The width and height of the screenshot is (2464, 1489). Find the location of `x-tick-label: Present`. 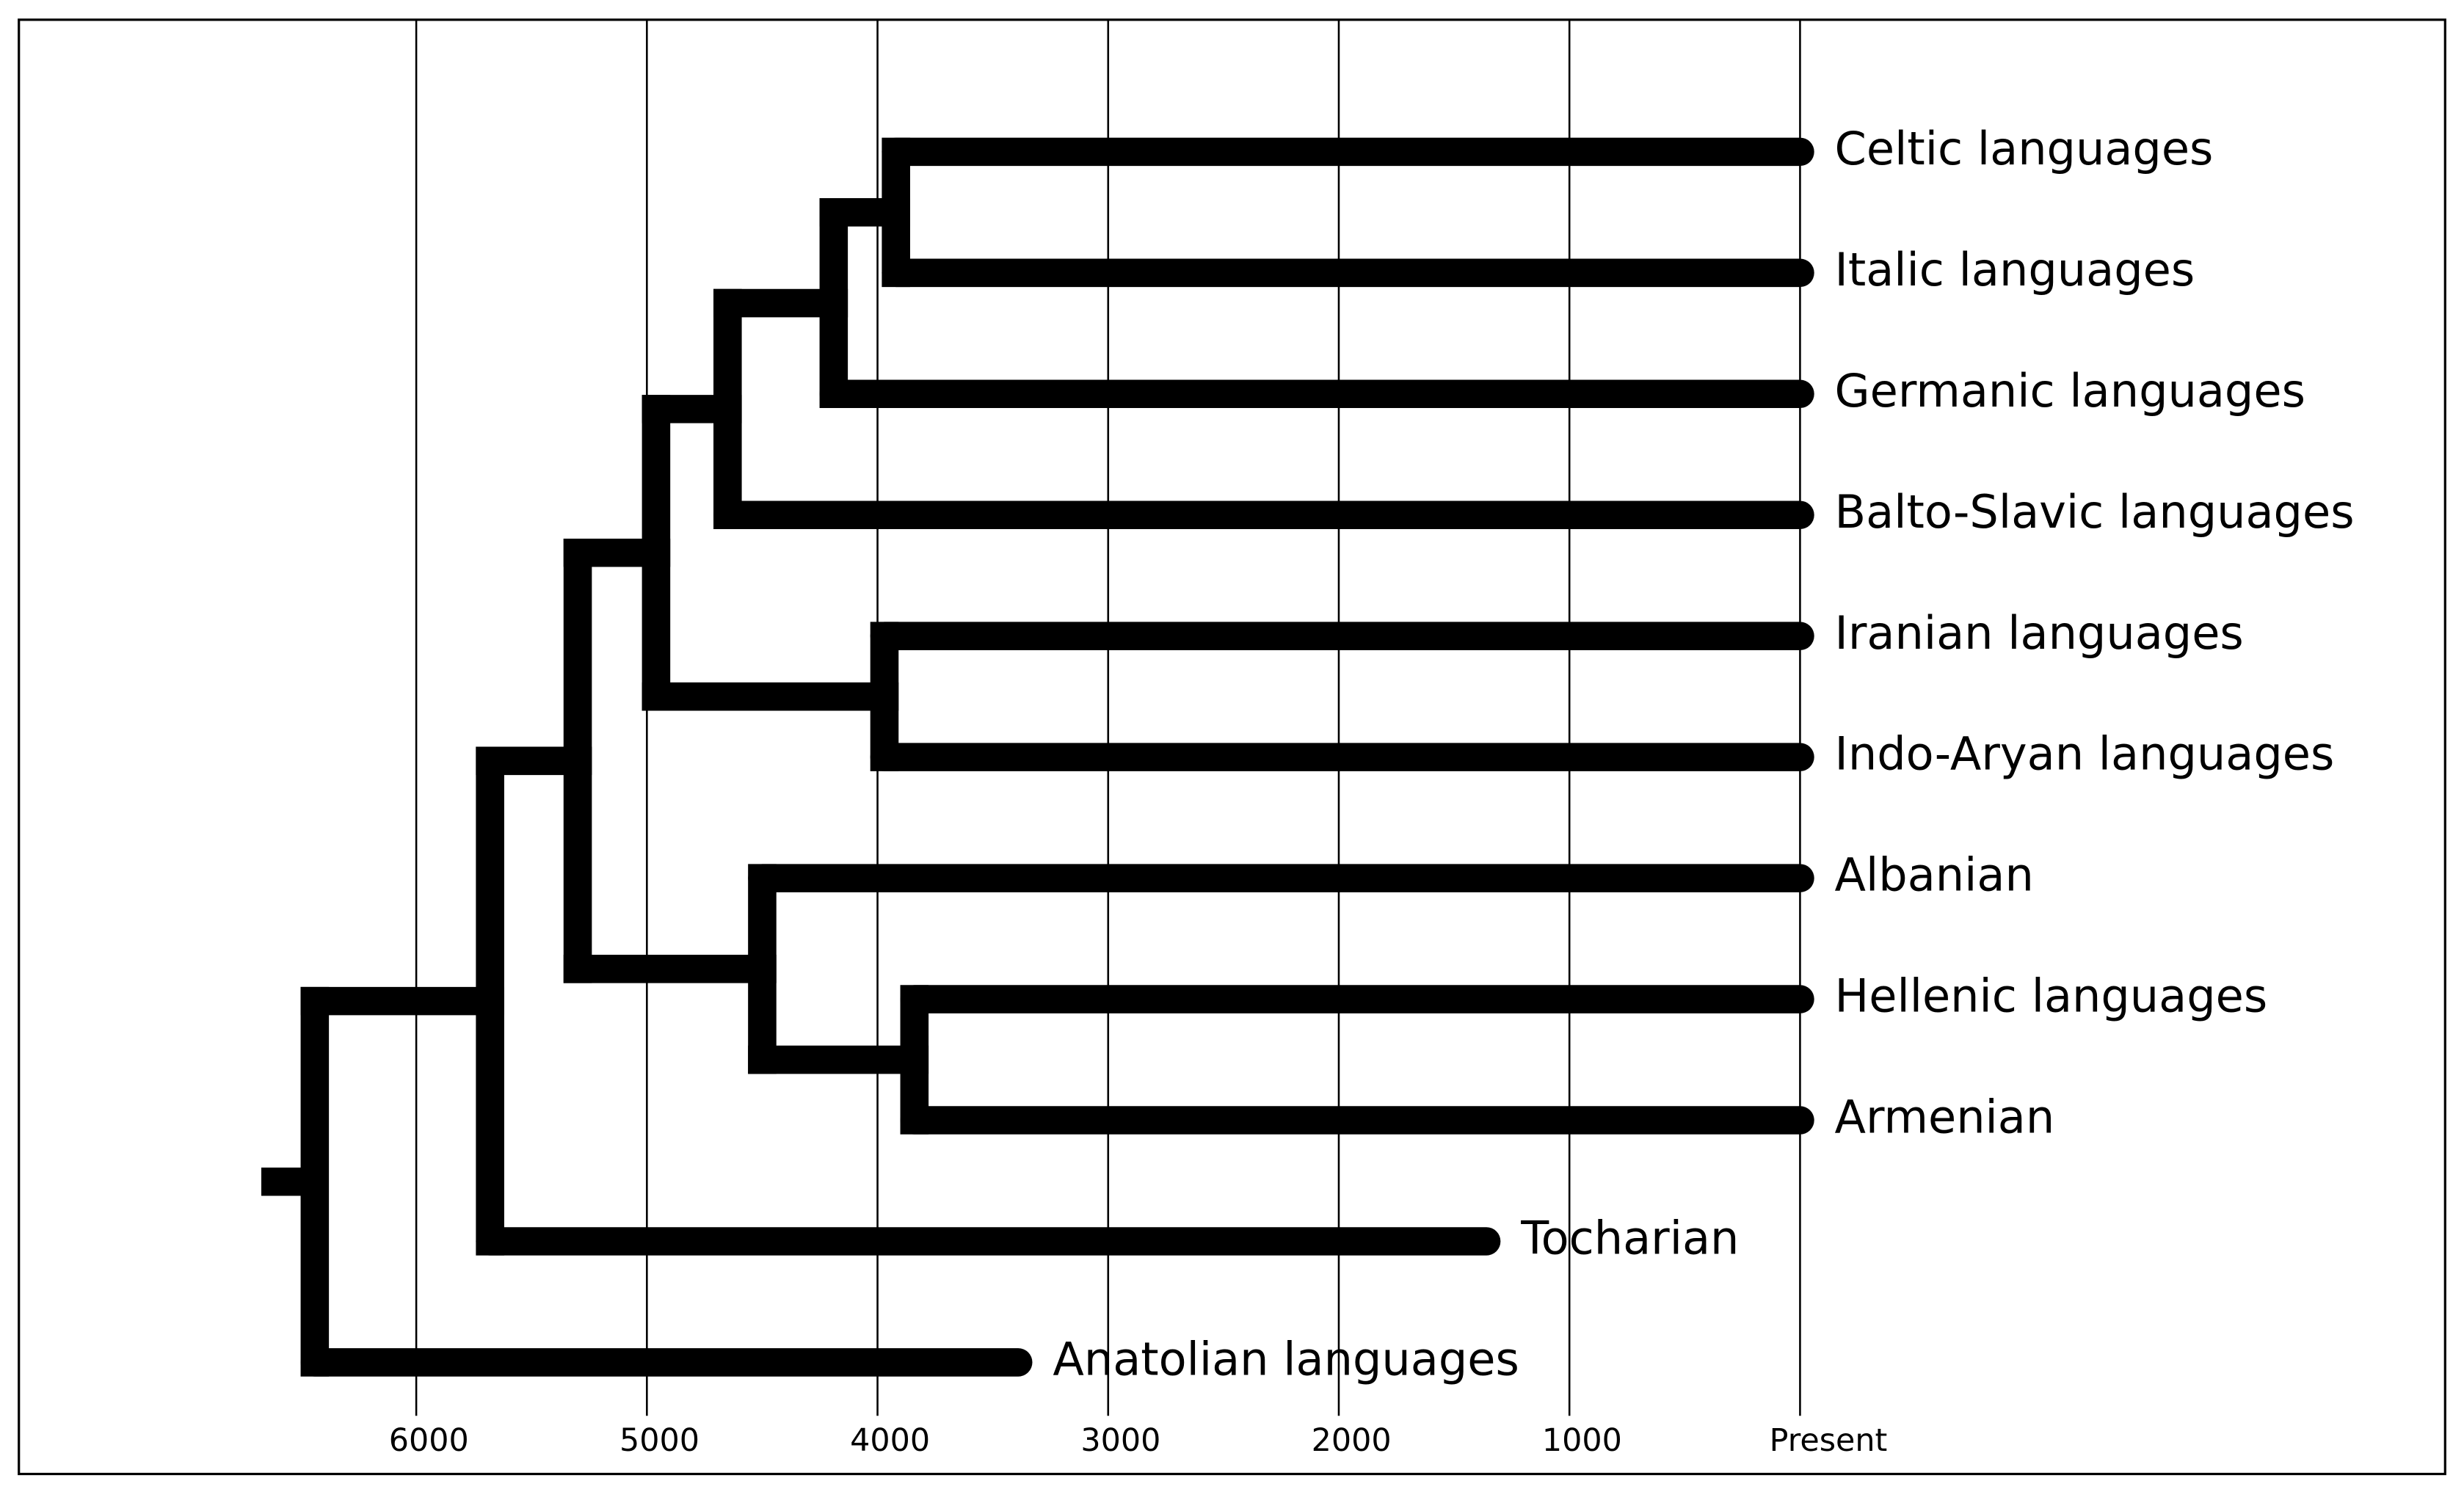

x-tick-label: Present is located at coordinates (1829, 1440).